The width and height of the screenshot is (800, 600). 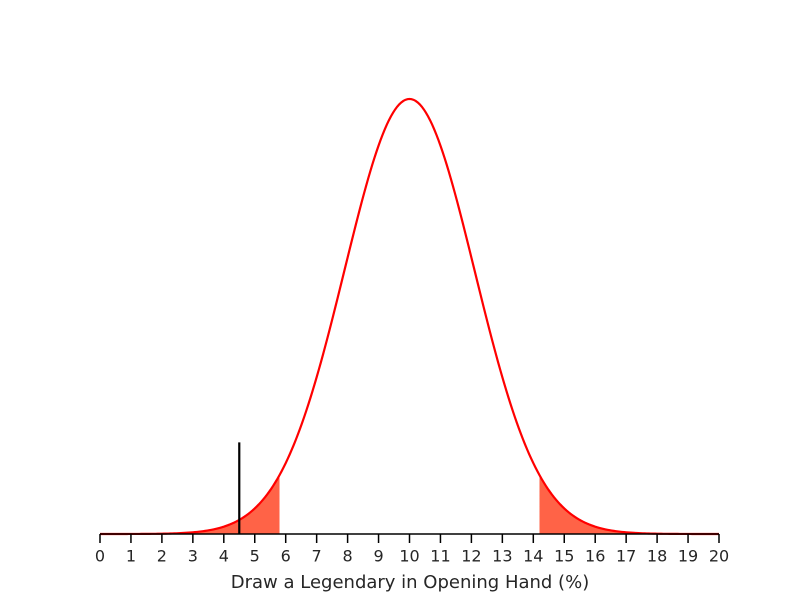 What do you see at coordinates (224, 556) in the screenshot?
I see `x-tick-label: 4` at bounding box center [224, 556].